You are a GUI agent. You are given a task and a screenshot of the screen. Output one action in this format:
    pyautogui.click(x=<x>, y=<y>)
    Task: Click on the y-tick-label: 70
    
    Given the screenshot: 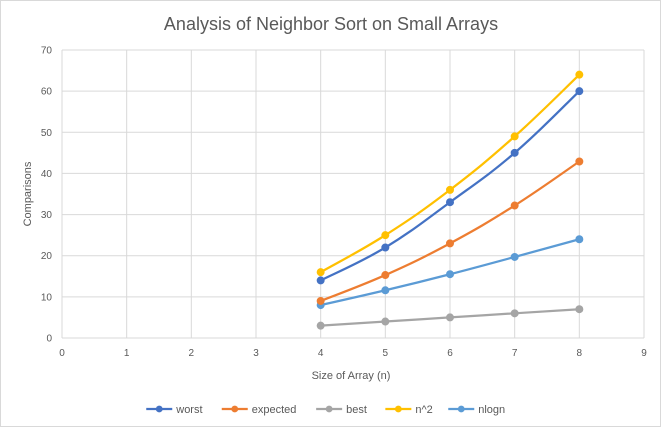 What is the action you would take?
    pyautogui.click(x=47, y=51)
    